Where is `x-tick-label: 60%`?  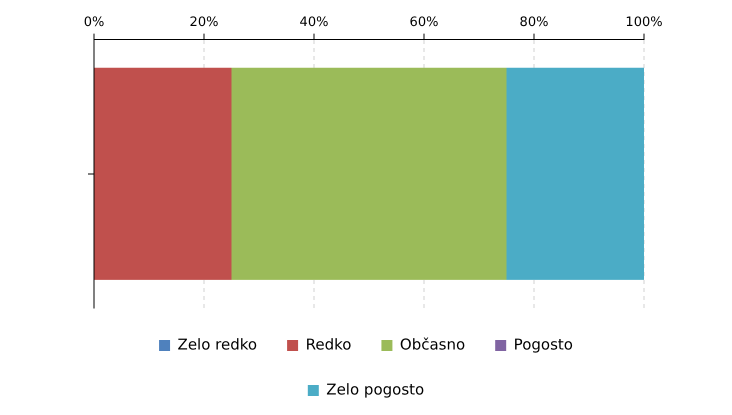 x-tick-label: 60% is located at coordinates (424, 22).